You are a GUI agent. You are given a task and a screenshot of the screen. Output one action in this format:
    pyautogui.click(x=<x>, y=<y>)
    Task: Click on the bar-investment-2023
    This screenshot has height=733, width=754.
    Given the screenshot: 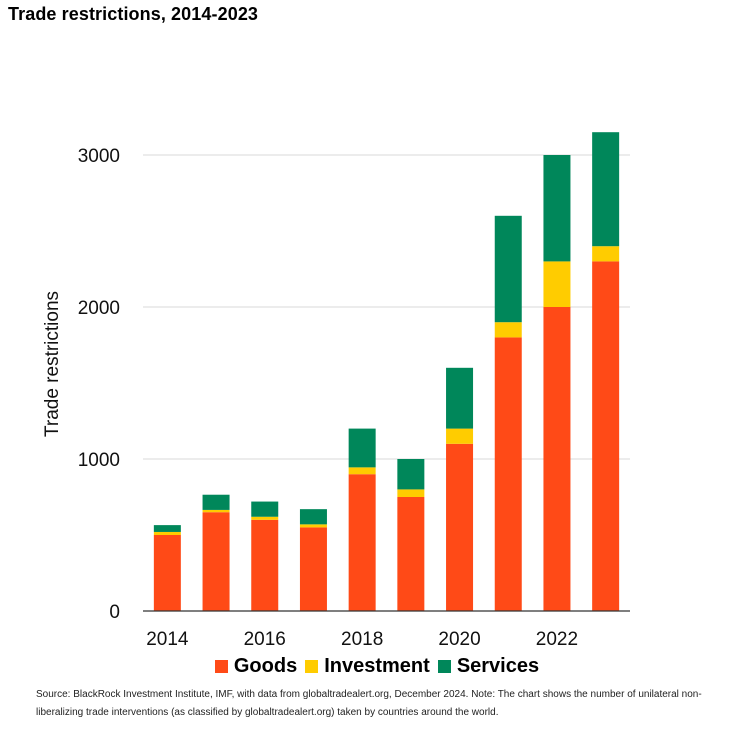 What is the action you would take?
    pyautogui.click(x=606, y=254)
    